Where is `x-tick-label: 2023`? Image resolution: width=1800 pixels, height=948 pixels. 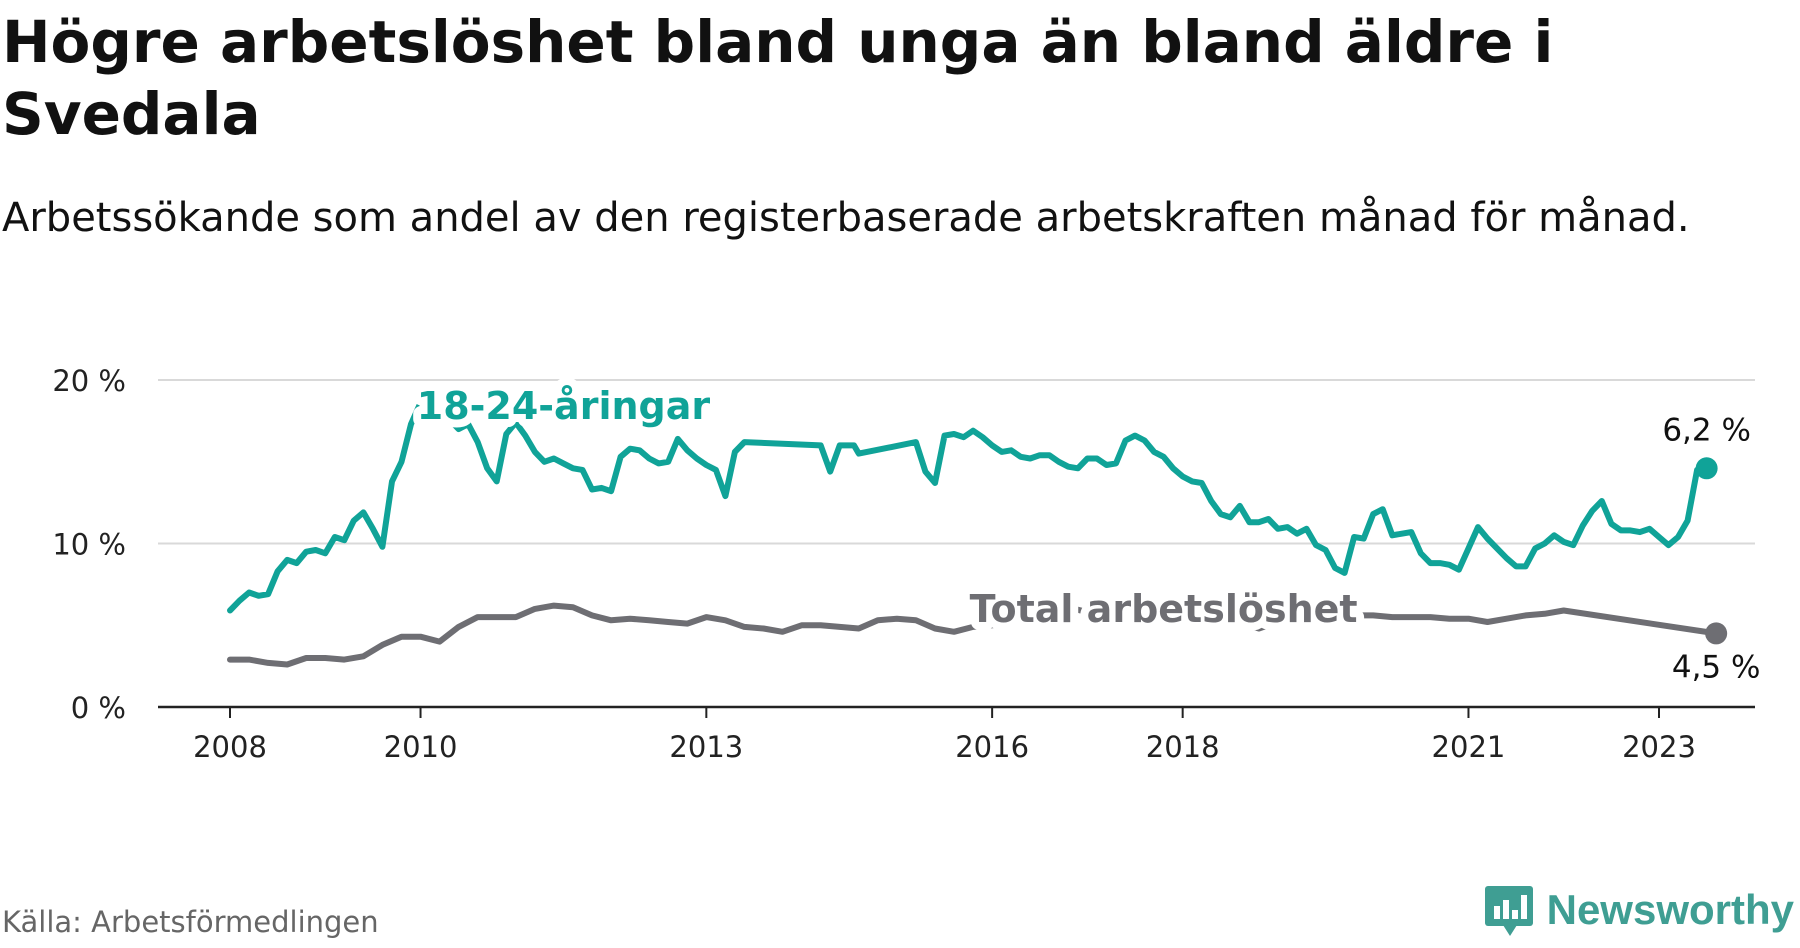
x-tick-label: 2023 is located at coordinates (1659, 747).